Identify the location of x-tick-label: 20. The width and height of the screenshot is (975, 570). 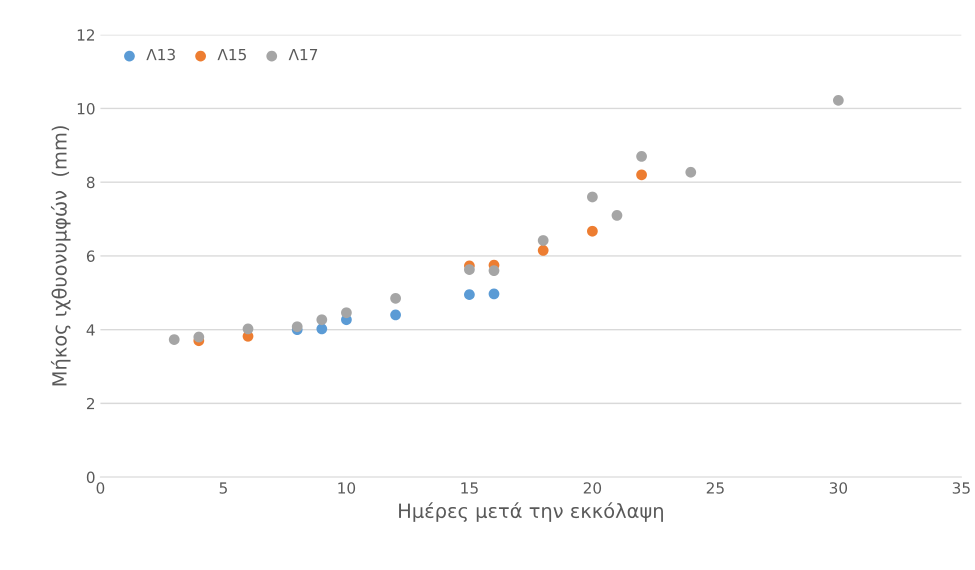
(593, 488).